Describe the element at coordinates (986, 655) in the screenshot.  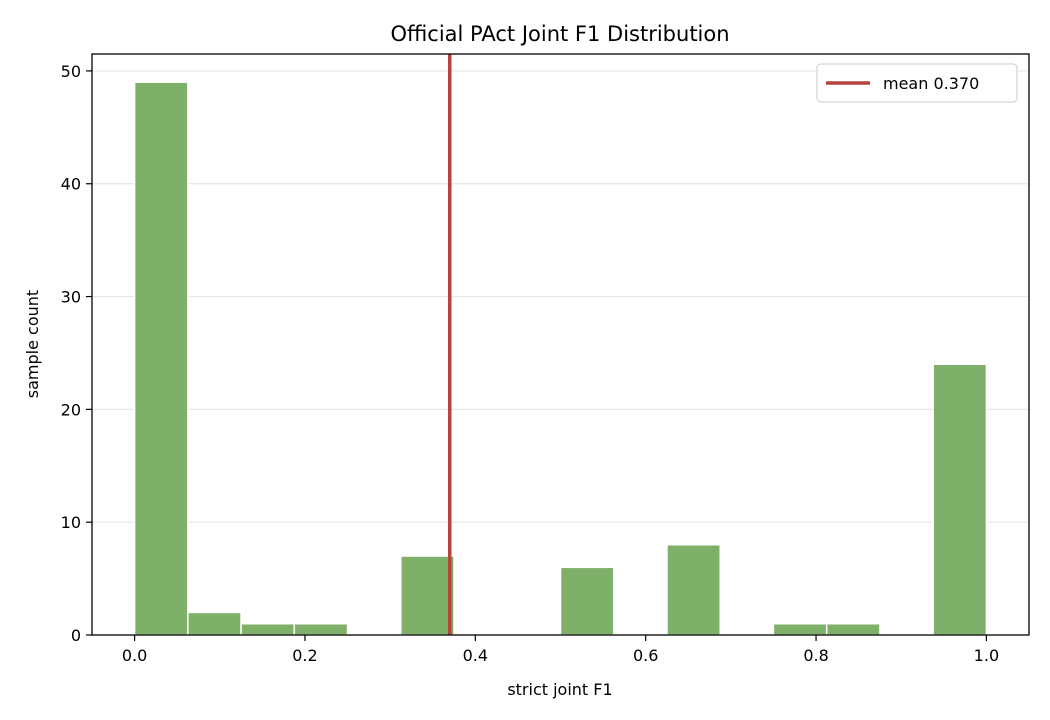
I see `x-tick-label: 1.0` at that location.